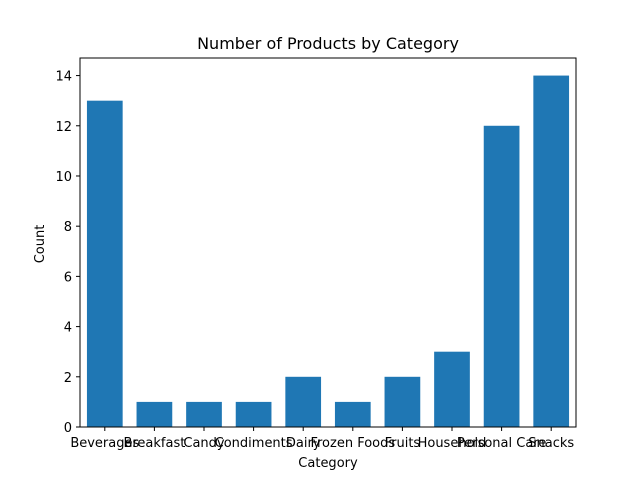  I want to click on x-tick-label: Beverages, so click(104, 443).